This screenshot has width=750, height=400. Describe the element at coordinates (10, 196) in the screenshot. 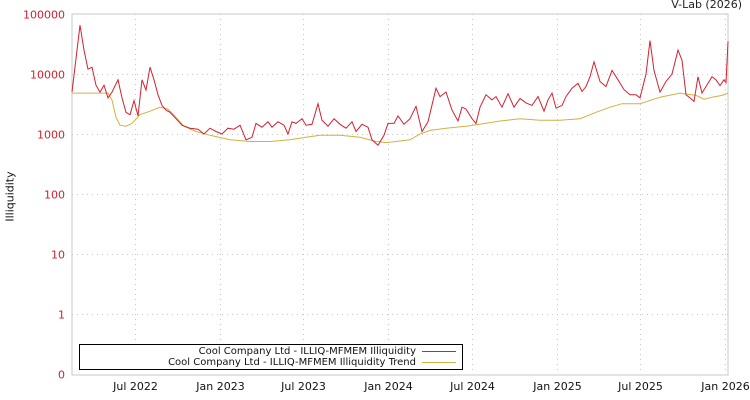

I see `y-axis-label: Illiquidity` at that location.